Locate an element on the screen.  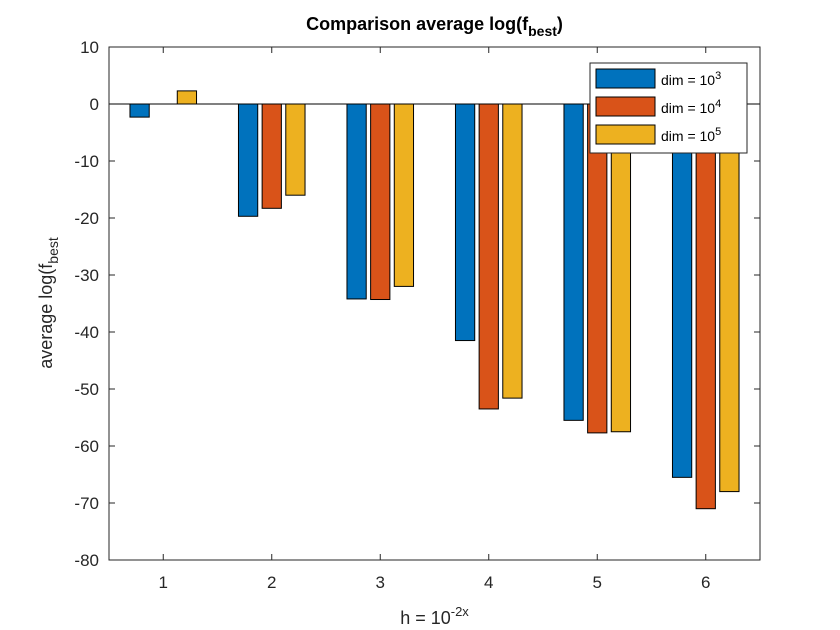
y-tick-label: -50 is located at coordinates (86, 389).